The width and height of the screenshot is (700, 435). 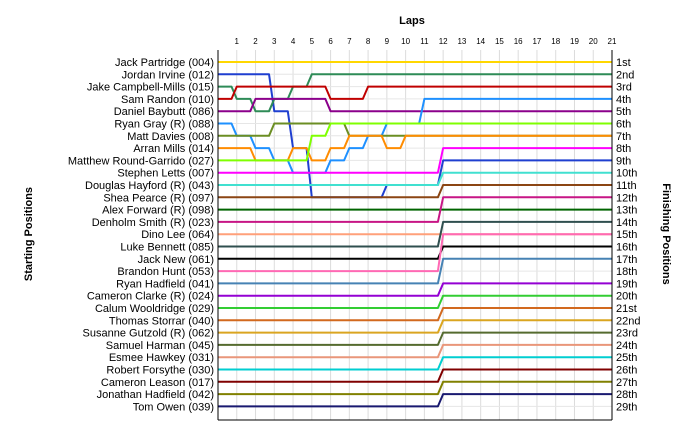 I want to click on starting-position-label: Jack New (061), so click(x=176, y=260).